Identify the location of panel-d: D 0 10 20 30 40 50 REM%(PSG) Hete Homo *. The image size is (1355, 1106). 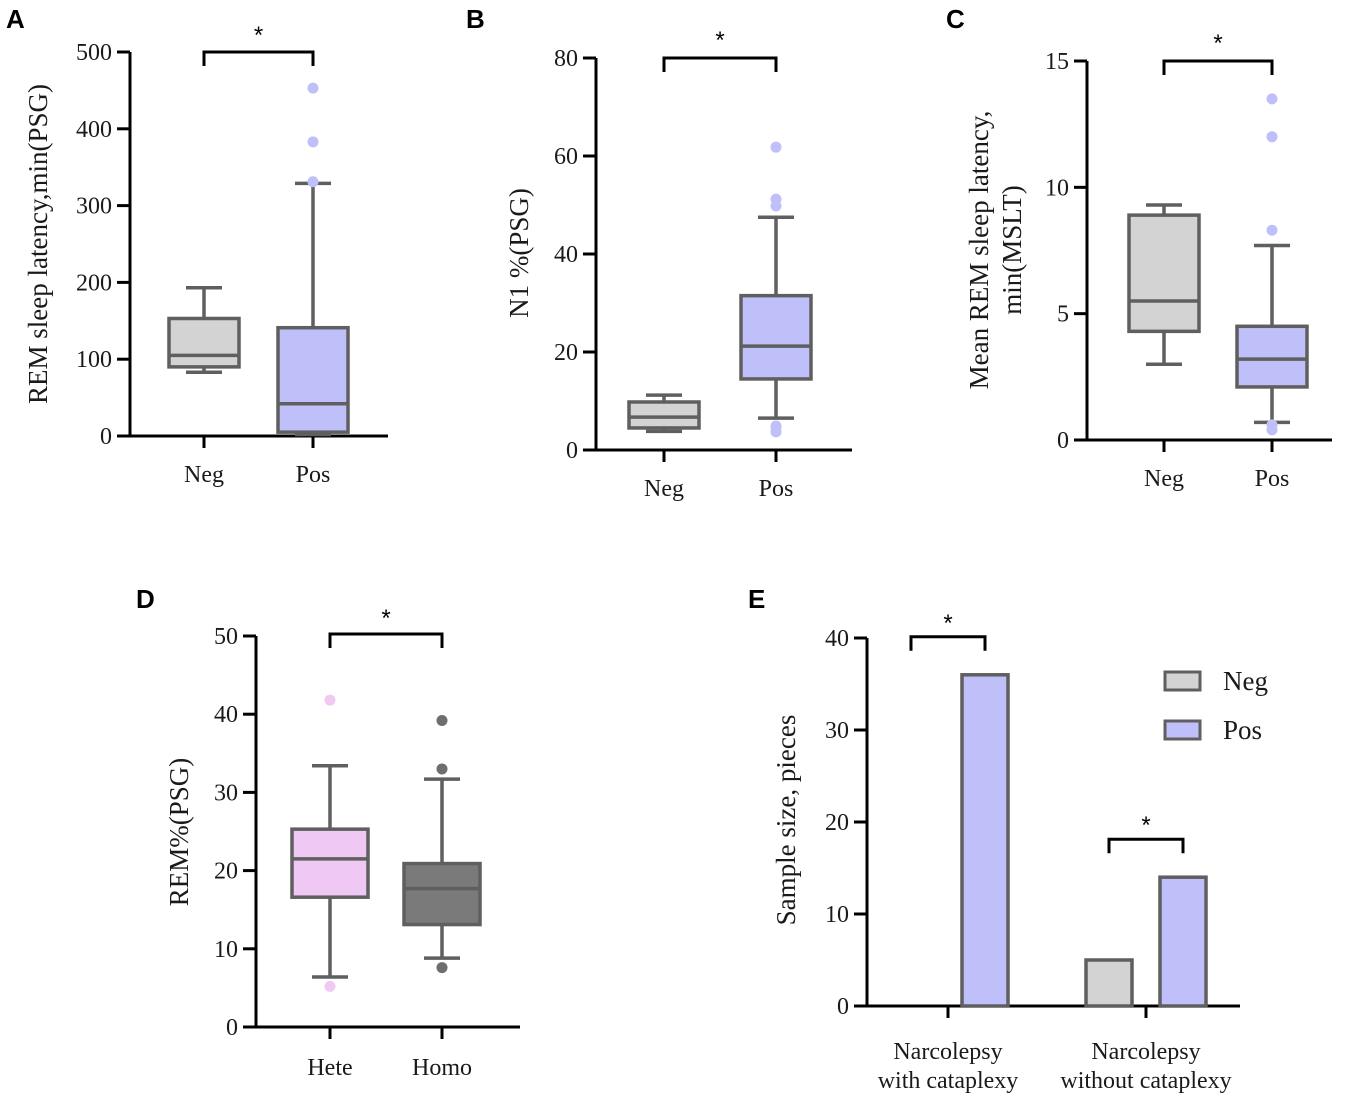
(328, 832).